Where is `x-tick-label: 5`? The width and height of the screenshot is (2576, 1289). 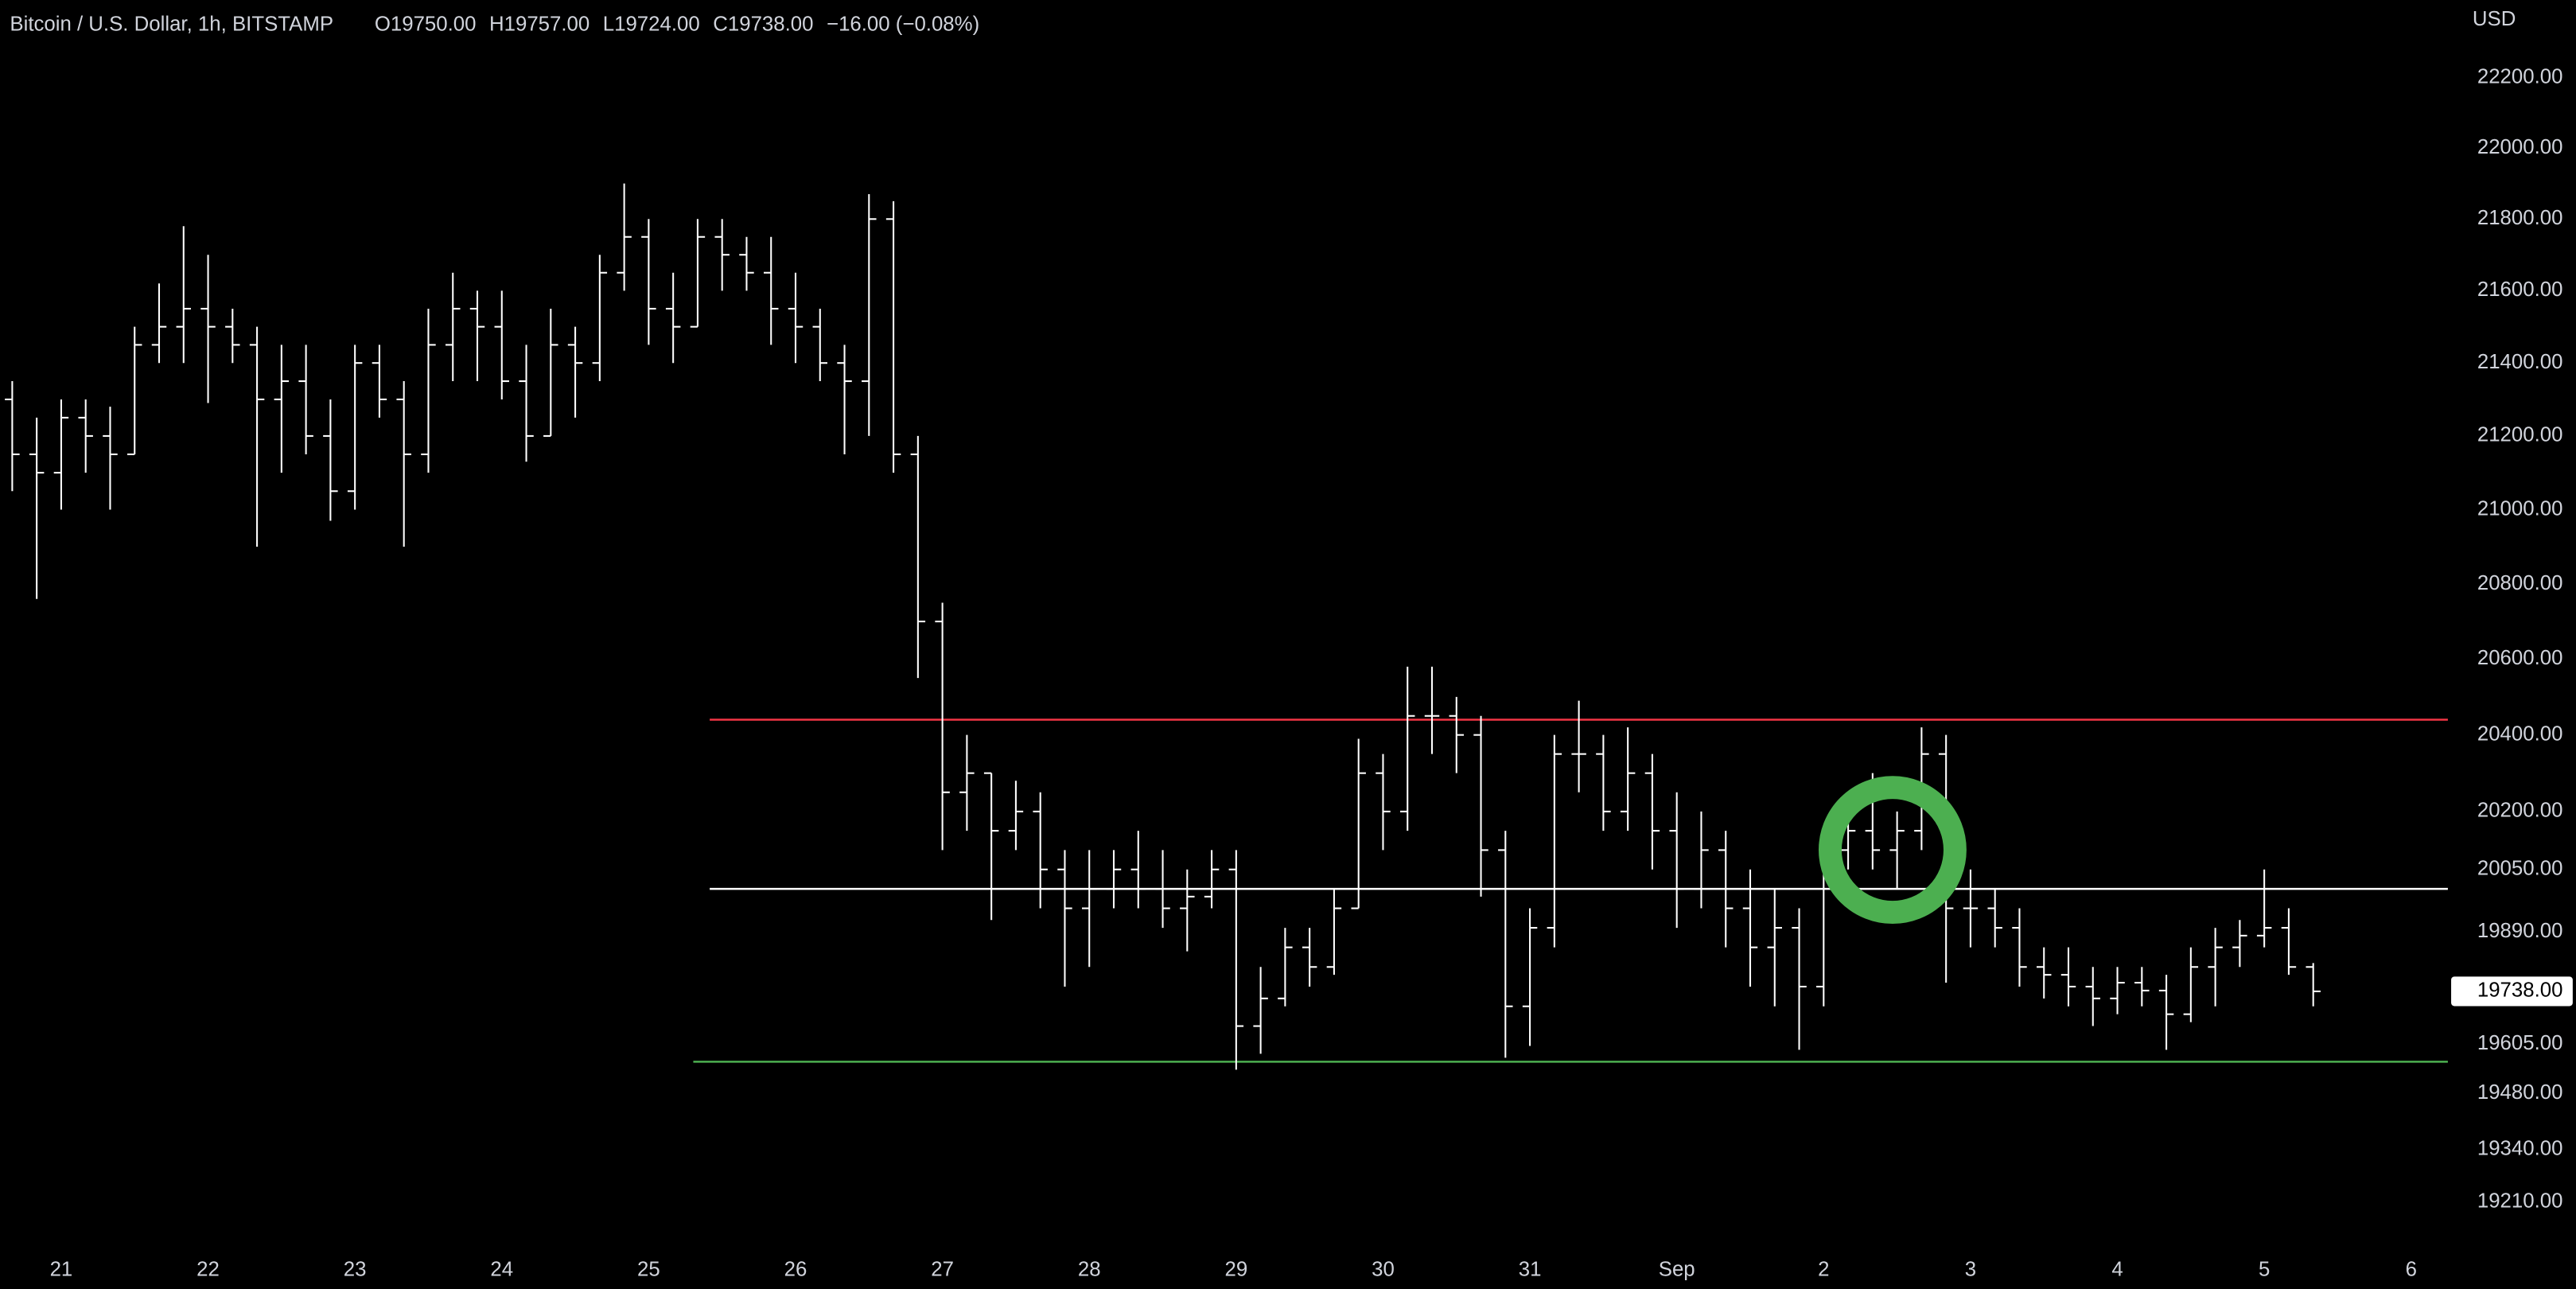
x-tick-label: 5 is located at coordinates (2264, 1270).